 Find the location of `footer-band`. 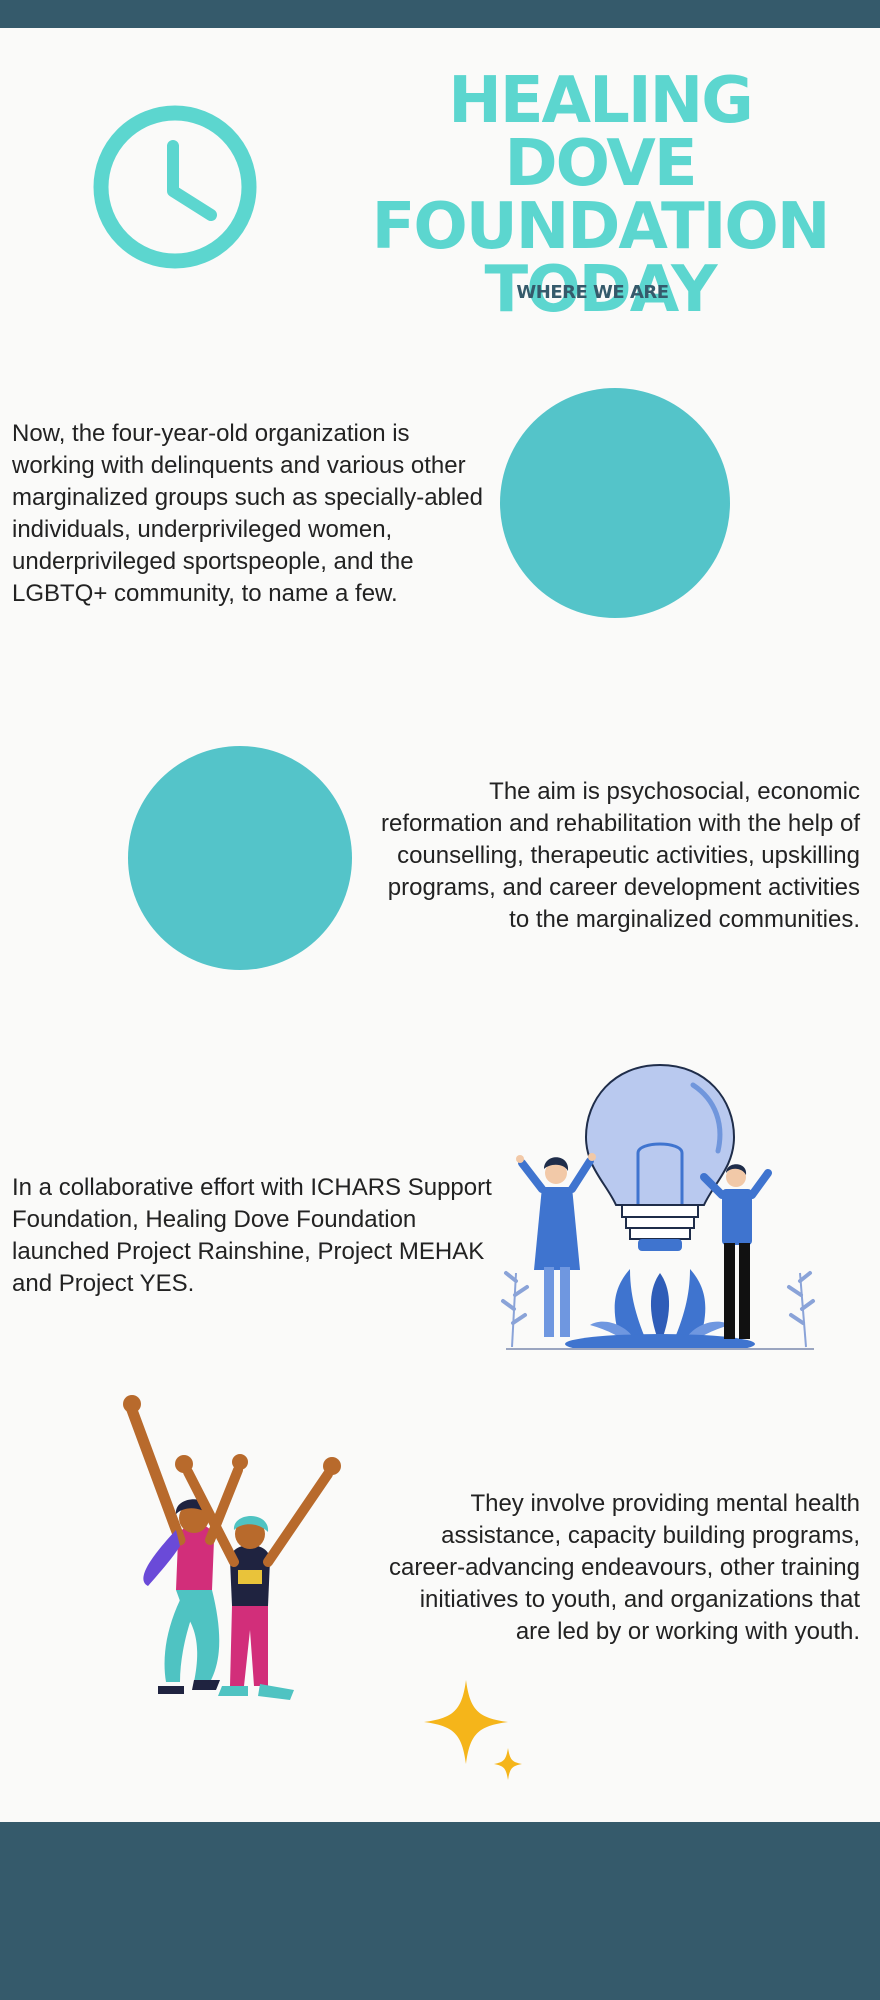

footer-band is located at coordinates (440, 1911).